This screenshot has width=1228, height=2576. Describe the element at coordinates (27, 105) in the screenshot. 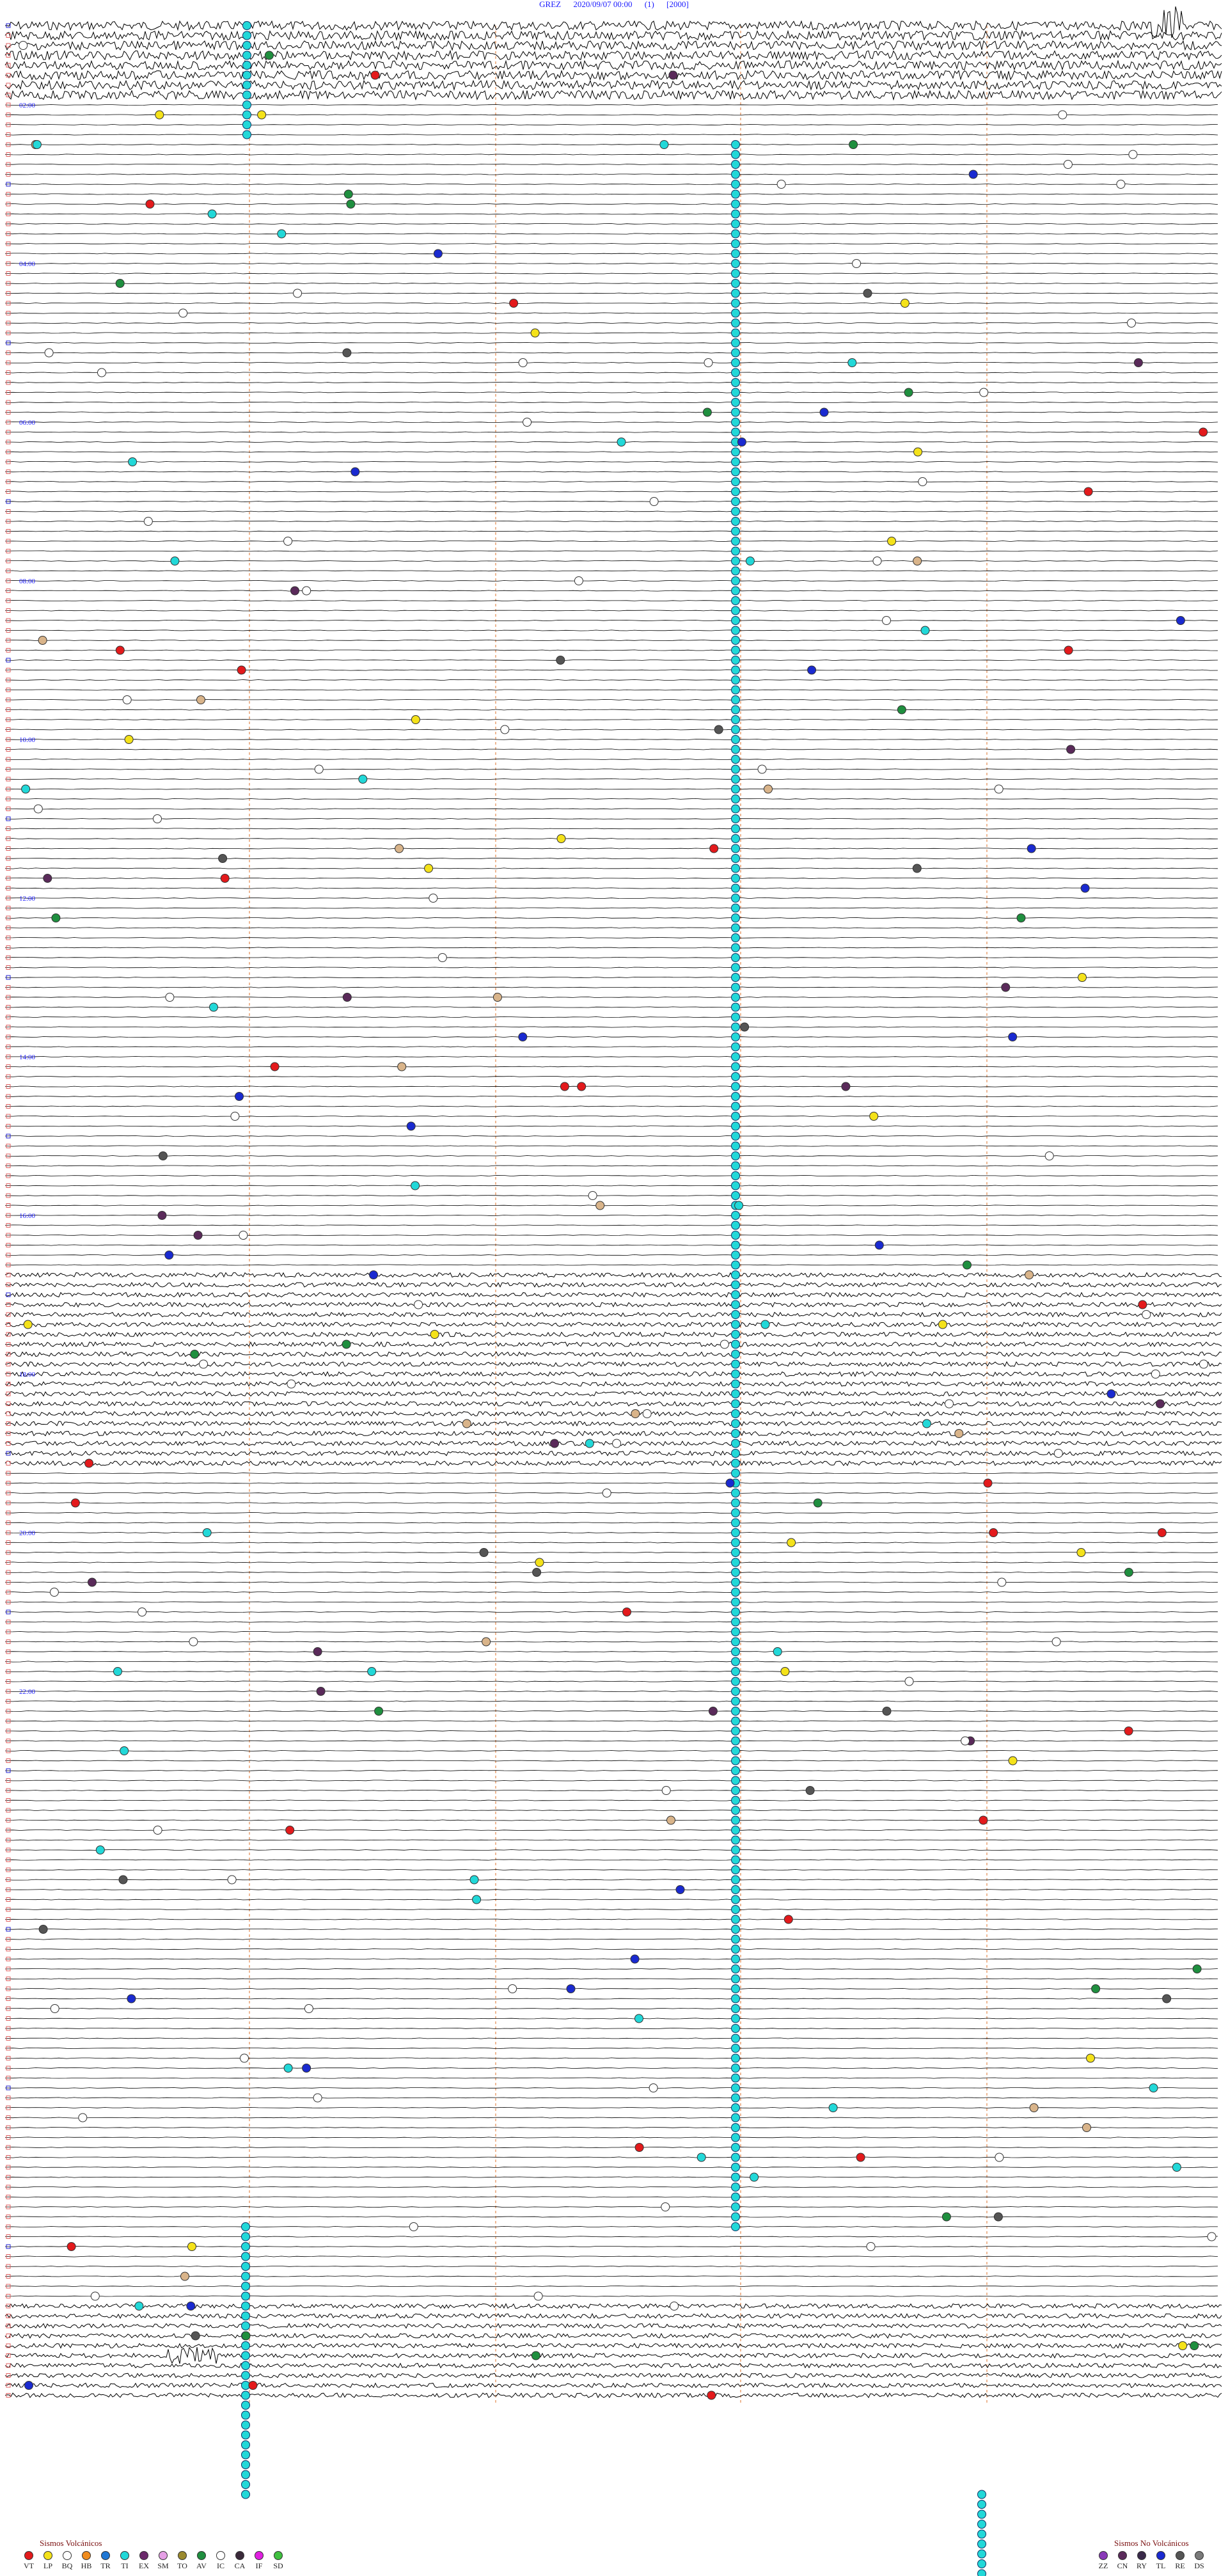

I see `hour-label: 02:00` at that location.